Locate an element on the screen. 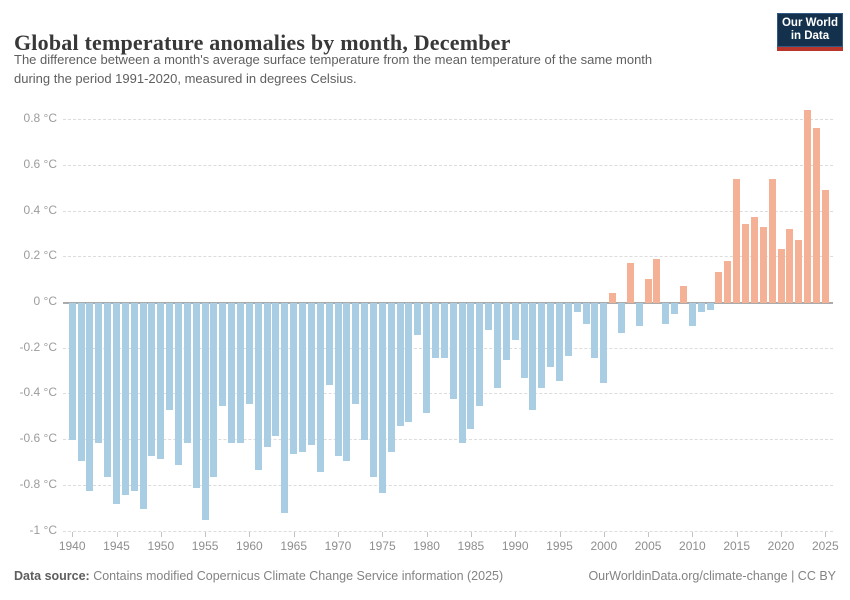 The image size is (850, 600). bar-1946 is located at coordinates (125, 399).